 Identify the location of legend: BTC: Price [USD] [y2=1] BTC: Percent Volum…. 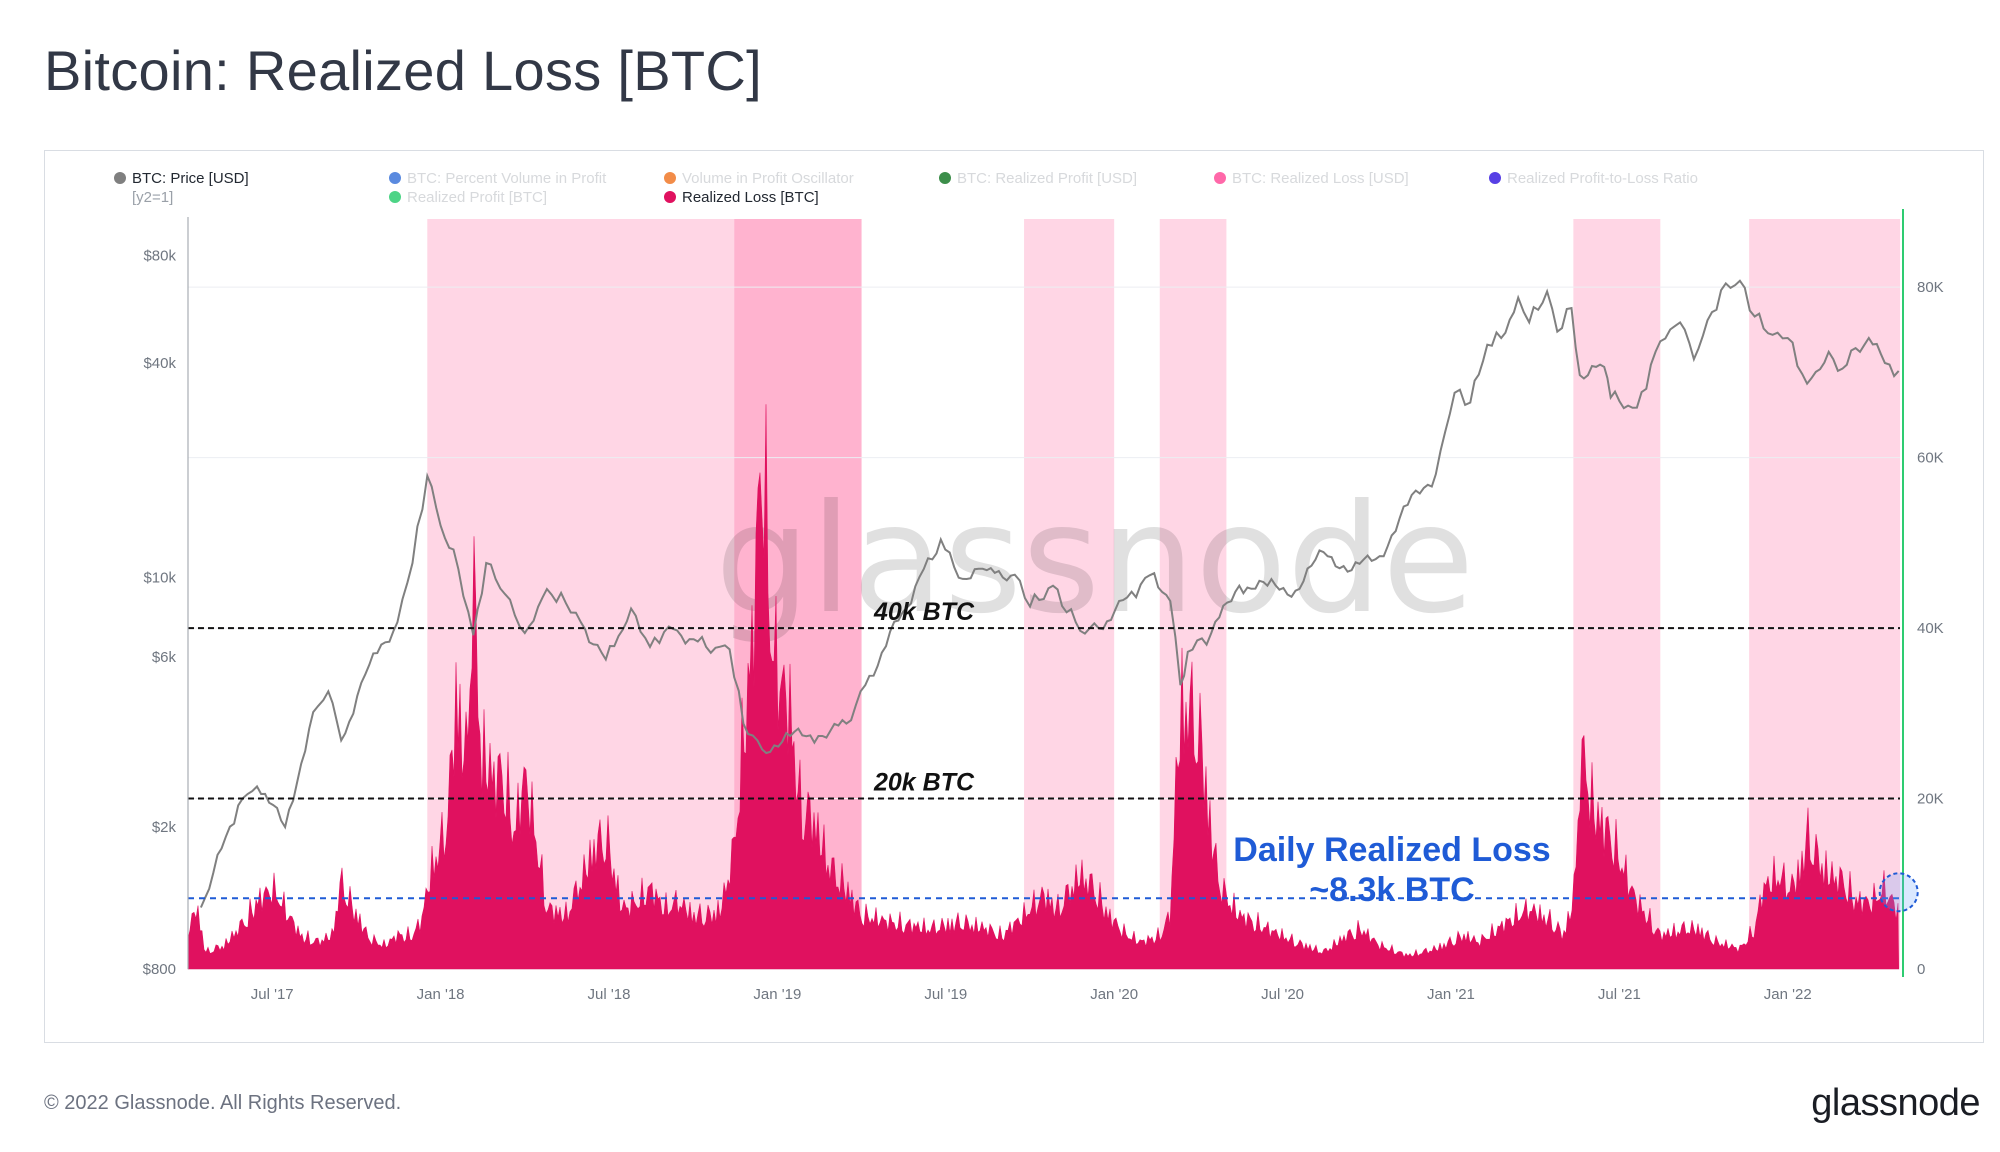
(906, 188).